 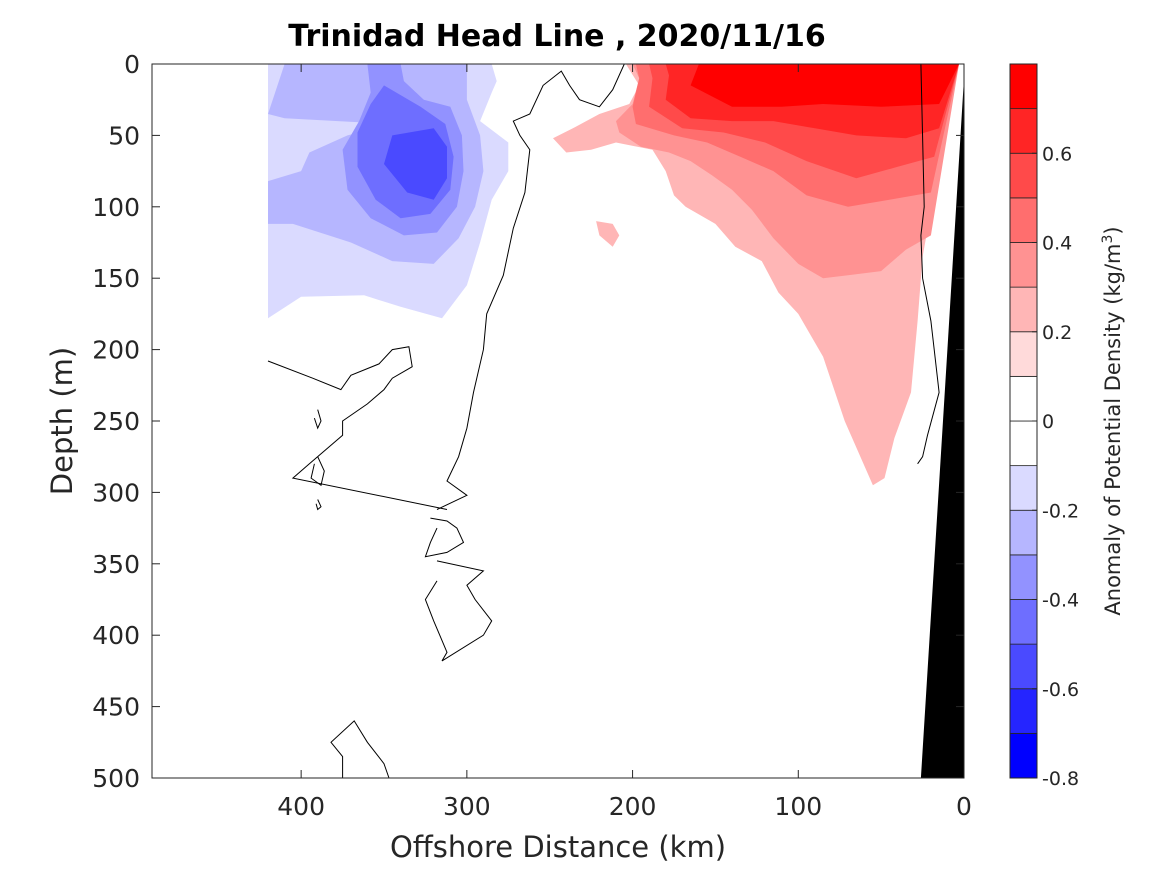 I want to click on colorbar-label-close: ), so click(x=1113, y=230).